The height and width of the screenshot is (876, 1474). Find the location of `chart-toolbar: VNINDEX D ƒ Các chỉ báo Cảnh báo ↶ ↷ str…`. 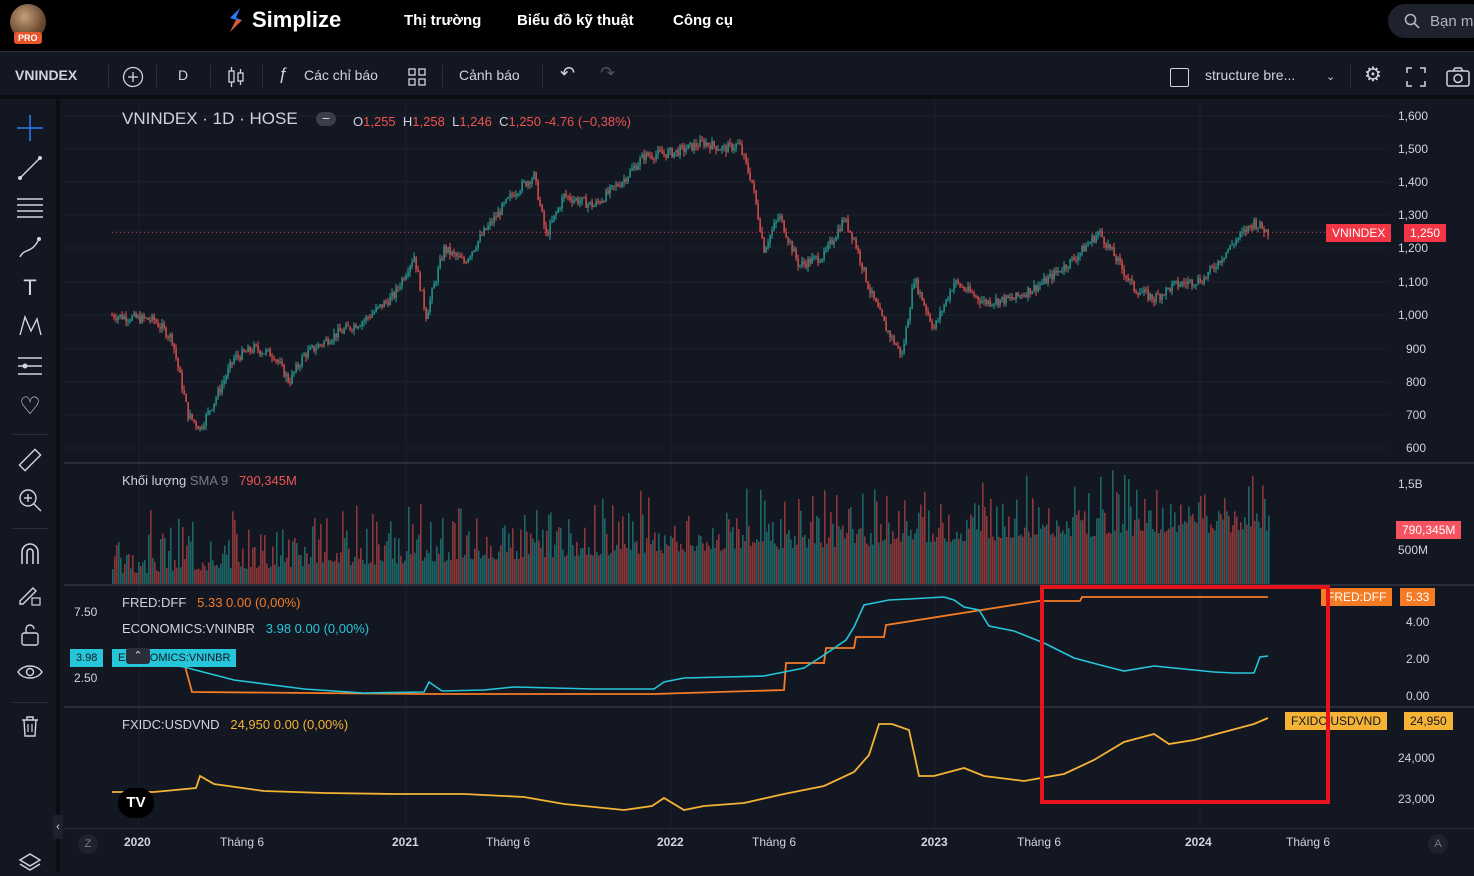

chart-toolbar: VNINDEX D ƒ Các chỉ báo Cảnh báo ↶ ↷ str… is located at coordinates (737, 76).